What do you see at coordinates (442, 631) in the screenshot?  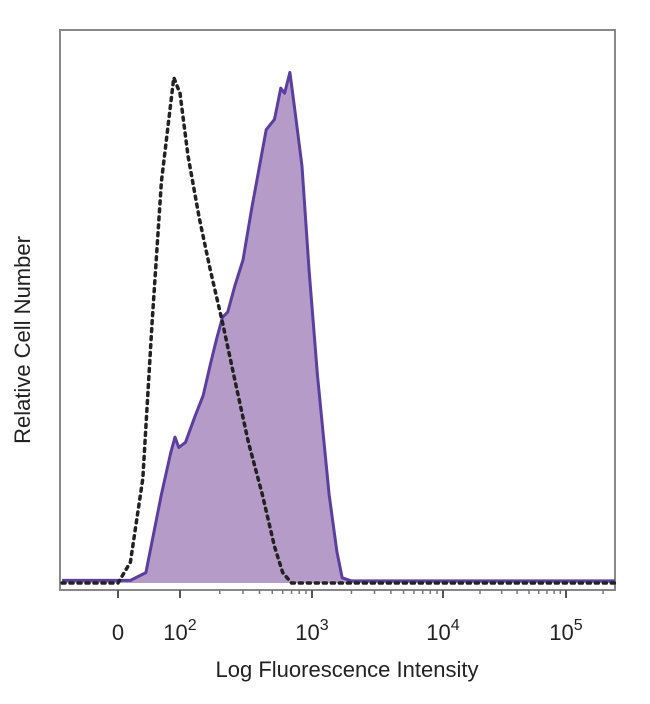 I see `x-tick-label: 10⁴` at bounding box center [442, 631].